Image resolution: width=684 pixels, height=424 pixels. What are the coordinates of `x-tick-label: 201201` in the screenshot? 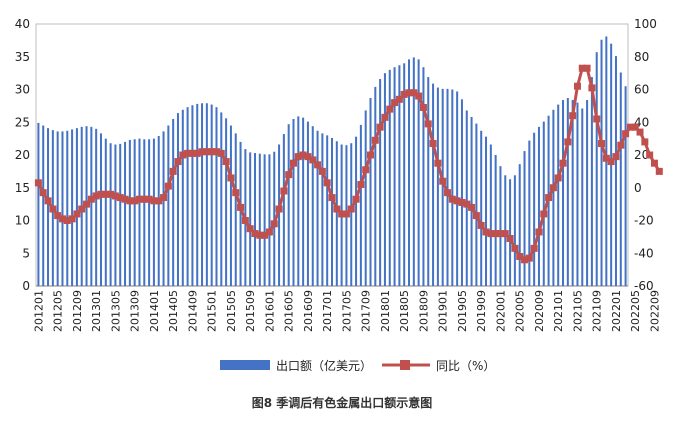 It's located at (38, 311).